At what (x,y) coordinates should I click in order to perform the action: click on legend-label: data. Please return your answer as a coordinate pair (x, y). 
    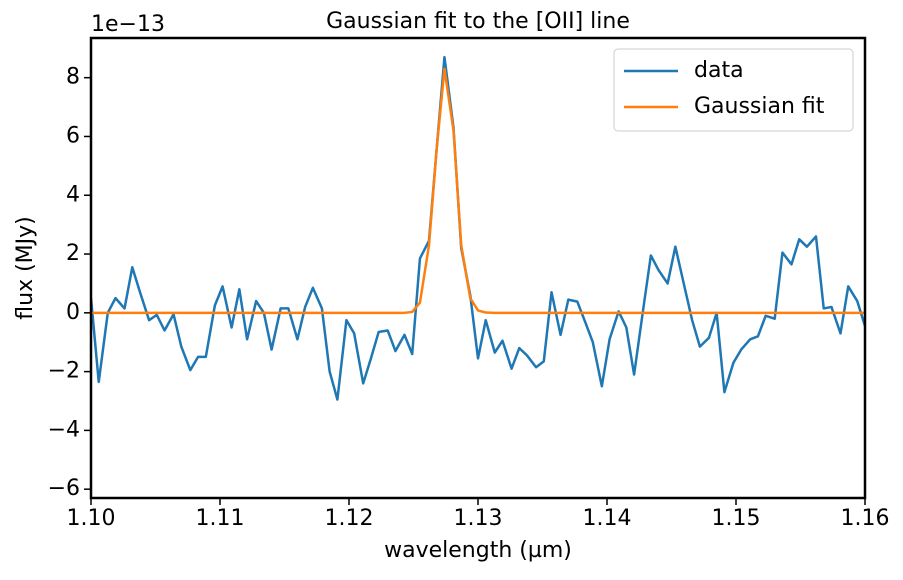
    Looking at the image, I should click on (719, 70).